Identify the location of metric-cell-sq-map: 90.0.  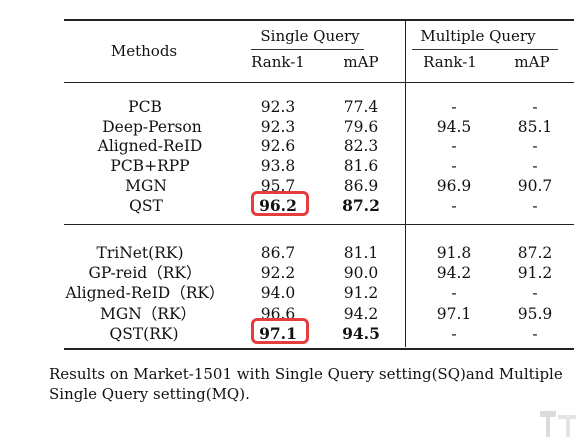
(361, 273).